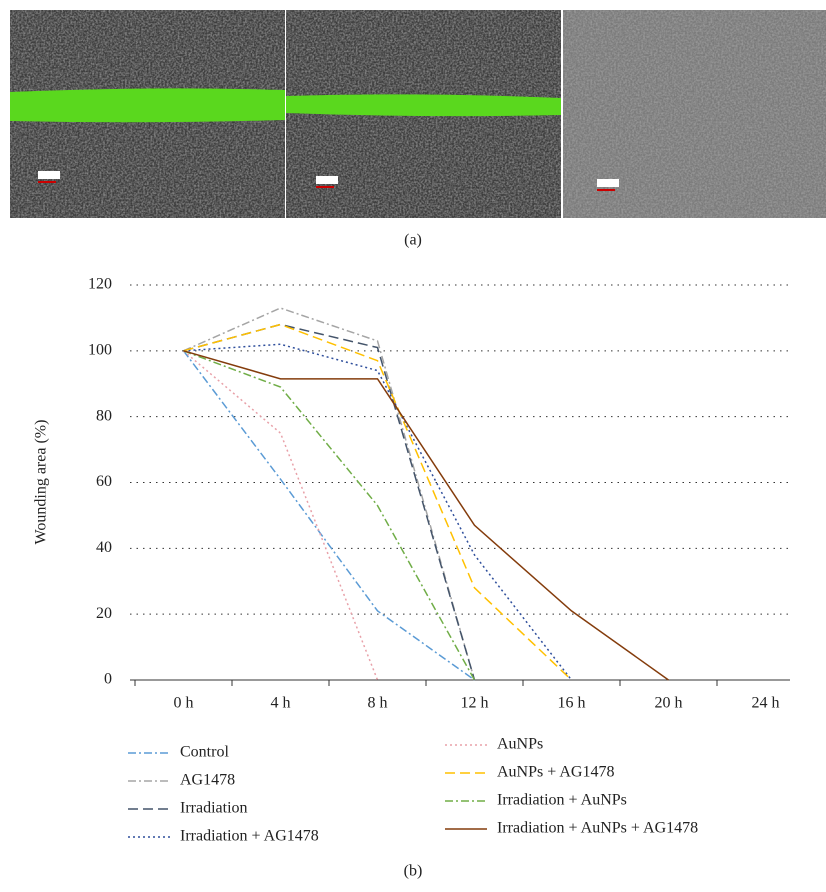 This screenshot has height=892, width=826. I want to click on legend-label: AuNPs, so click(520, 744).